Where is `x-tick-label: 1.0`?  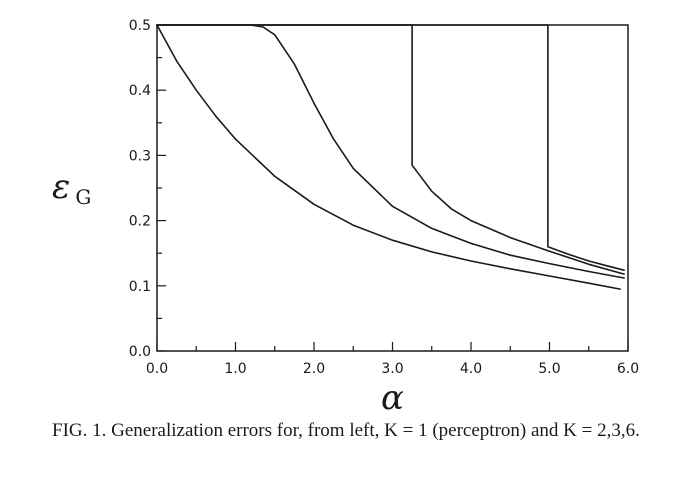 x-tick-label: 1.0 is located at coordinates (235, 369).